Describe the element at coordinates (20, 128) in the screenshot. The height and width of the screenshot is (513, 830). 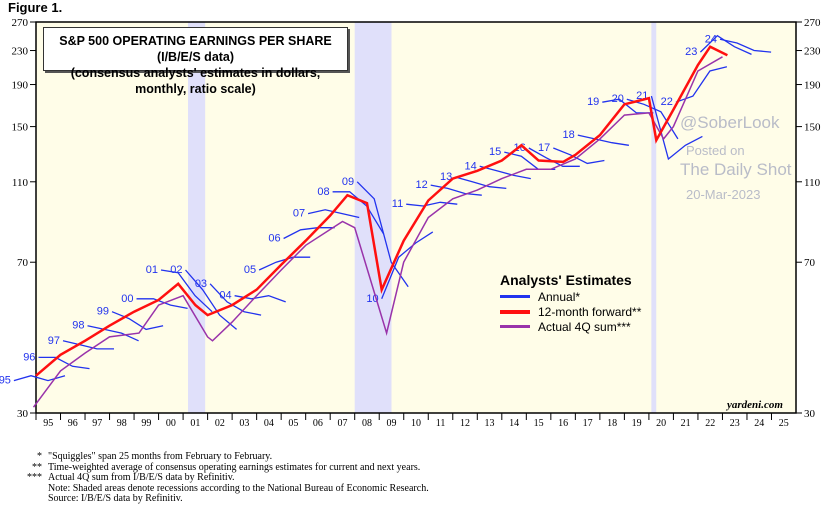
I see `y-tick-label-left: 150` at that location.